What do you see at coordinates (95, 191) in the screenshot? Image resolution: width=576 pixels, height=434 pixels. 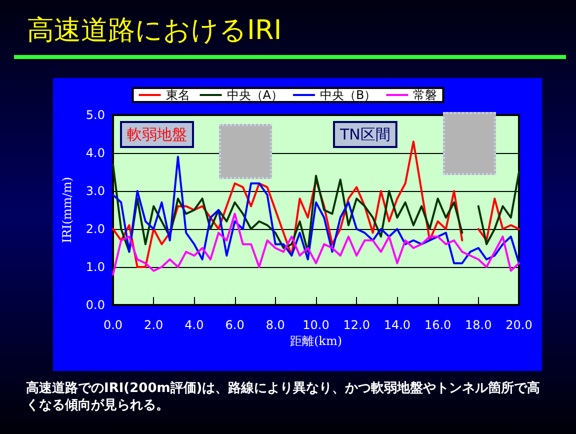 I see `y-tick-label: 3.0` at bounding box center [95, 191].